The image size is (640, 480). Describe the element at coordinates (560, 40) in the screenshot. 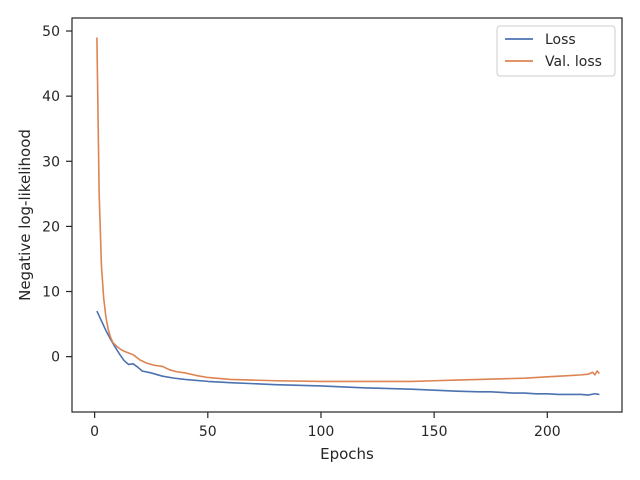

I see `legend-label-0: Loss` at that location.